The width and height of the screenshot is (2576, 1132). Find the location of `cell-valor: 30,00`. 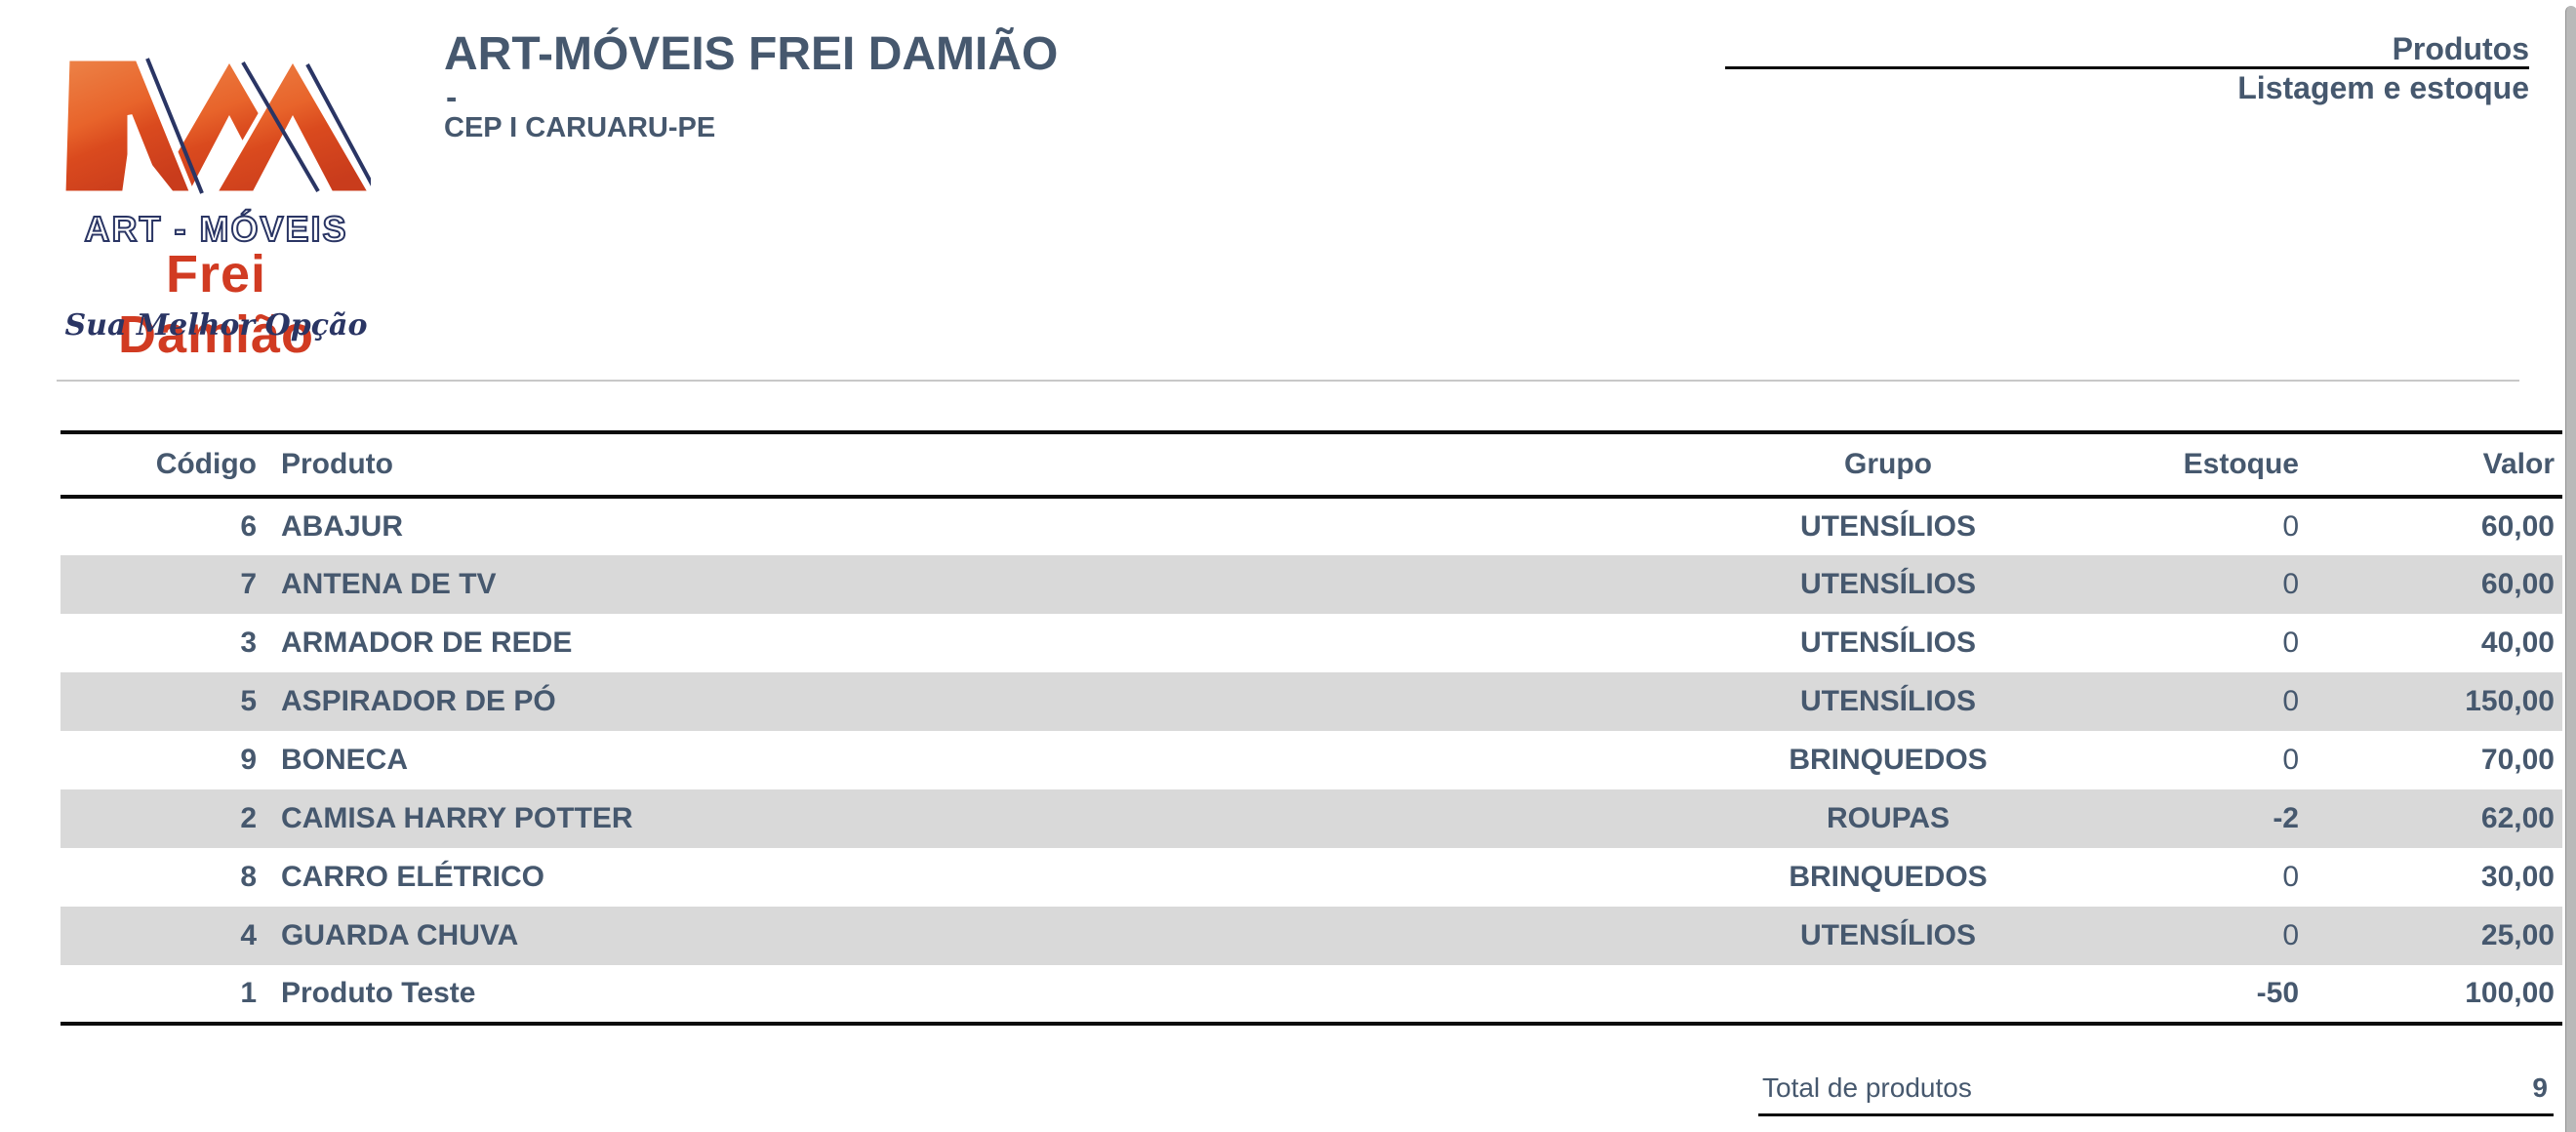

cell-valor: 30,00 is located at coordinates (2517, 877).